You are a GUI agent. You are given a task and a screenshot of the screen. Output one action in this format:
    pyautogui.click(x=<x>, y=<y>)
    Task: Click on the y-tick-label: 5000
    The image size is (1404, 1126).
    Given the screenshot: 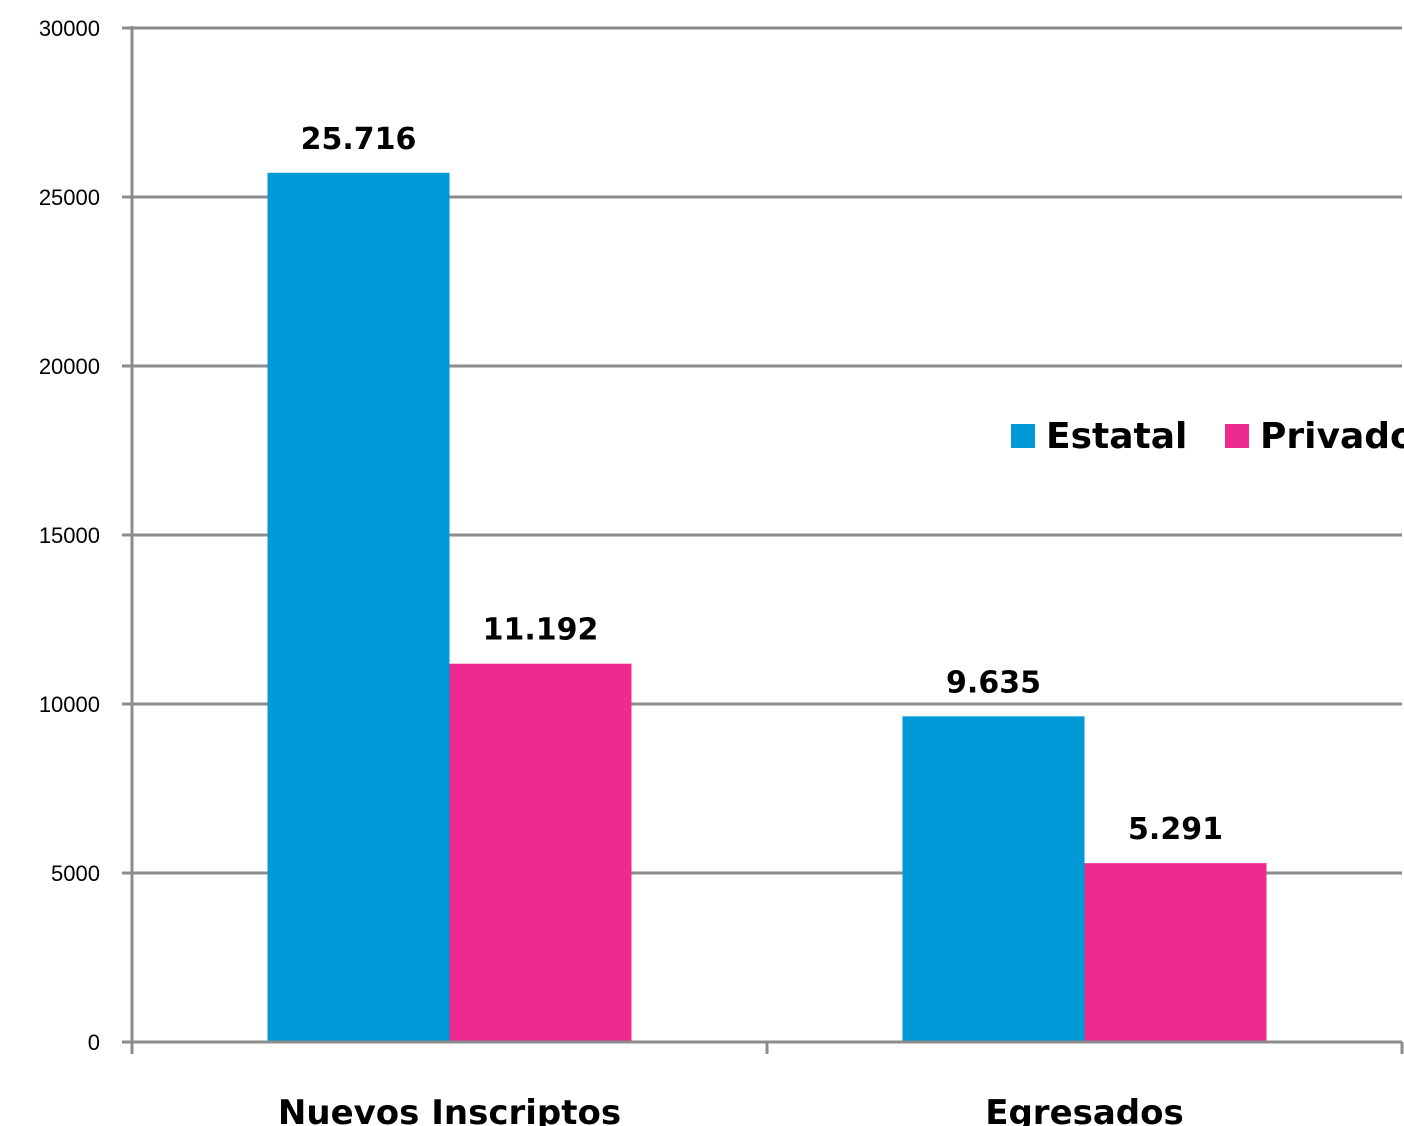 What is the action you would take?
    pyautogui.click(x=75, y=873)
    